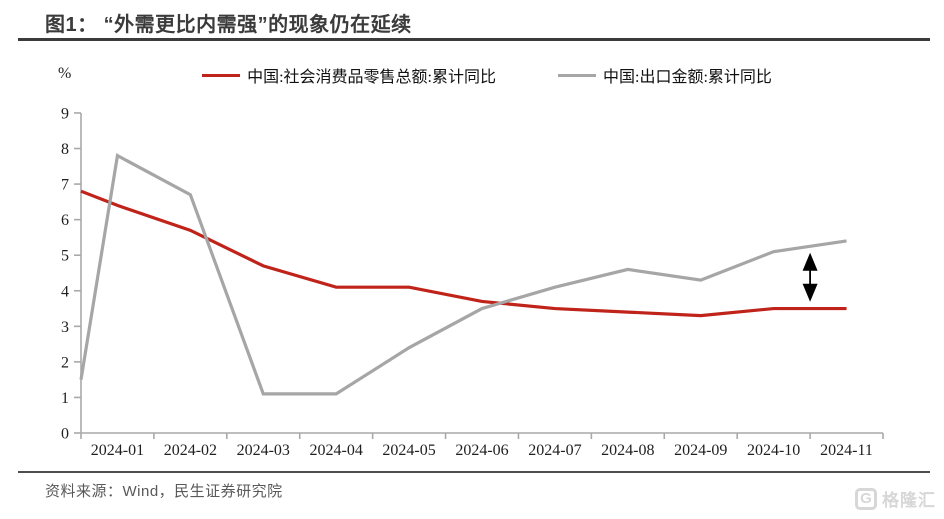 The image size is (944, 519). Describe the element at coordinates (228, 25) in the screenshot. I see `page-title: 图1： “外需更比内需强”的现象仍在延续` at that location.